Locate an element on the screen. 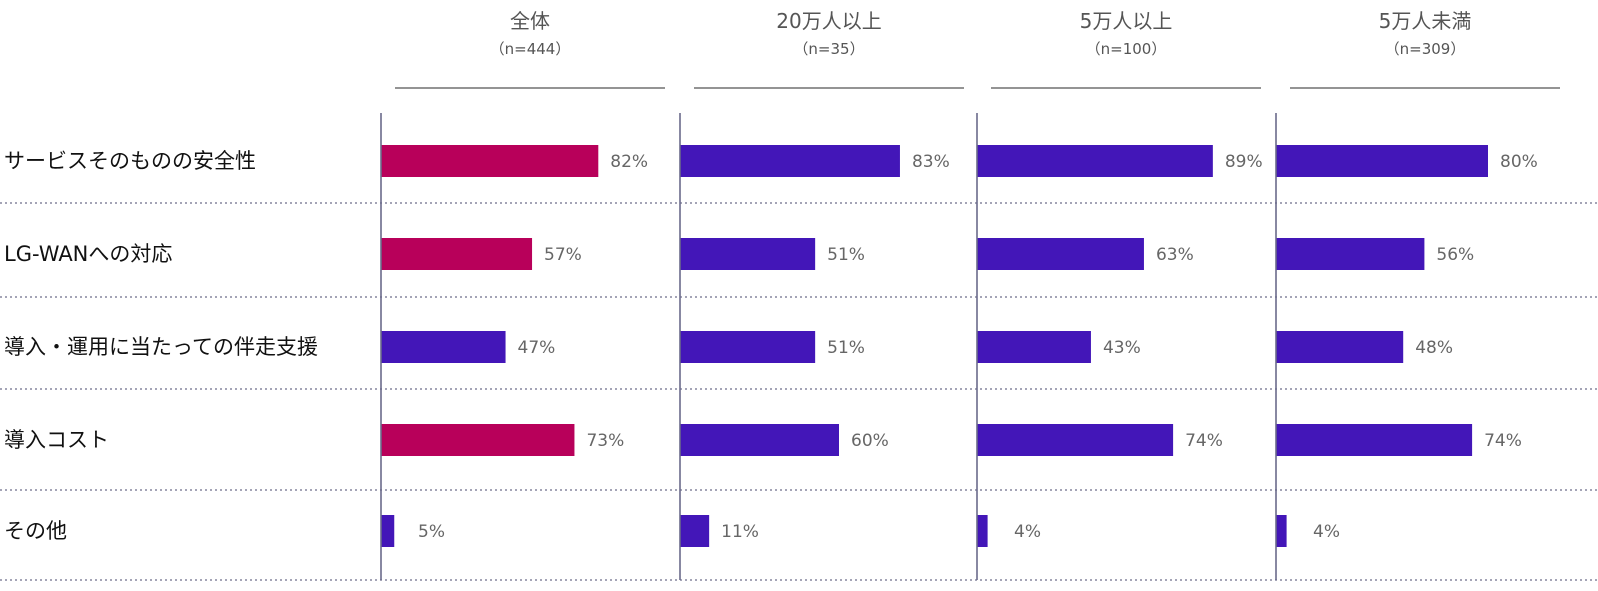 This screenshot has height=591, width=1598. value-label-panel1-row2: 57% is located at coordinates (563, 255).